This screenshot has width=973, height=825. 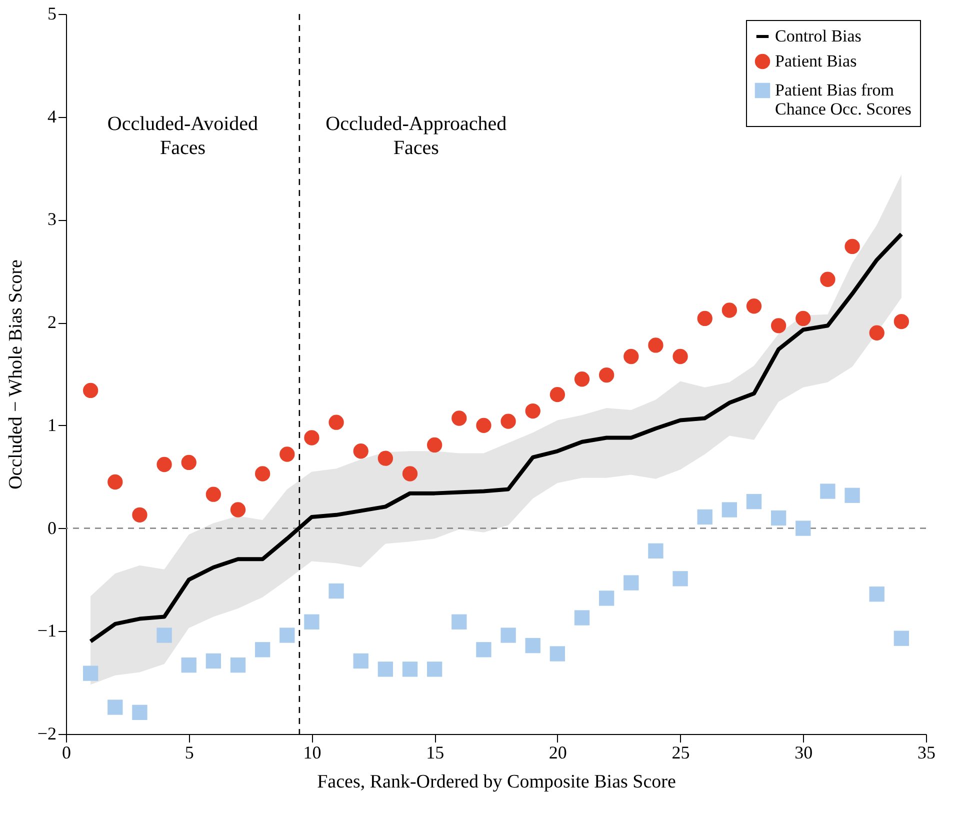 I want to click on x-tick-label: 25, so click(x=681, y=752).